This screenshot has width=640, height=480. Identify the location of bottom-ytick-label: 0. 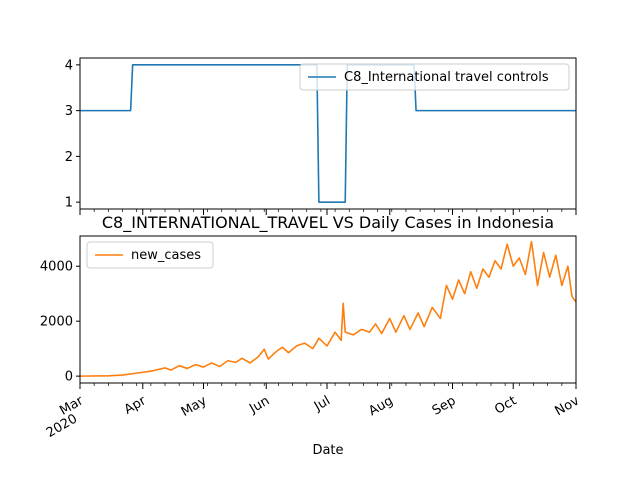
(69, 377).